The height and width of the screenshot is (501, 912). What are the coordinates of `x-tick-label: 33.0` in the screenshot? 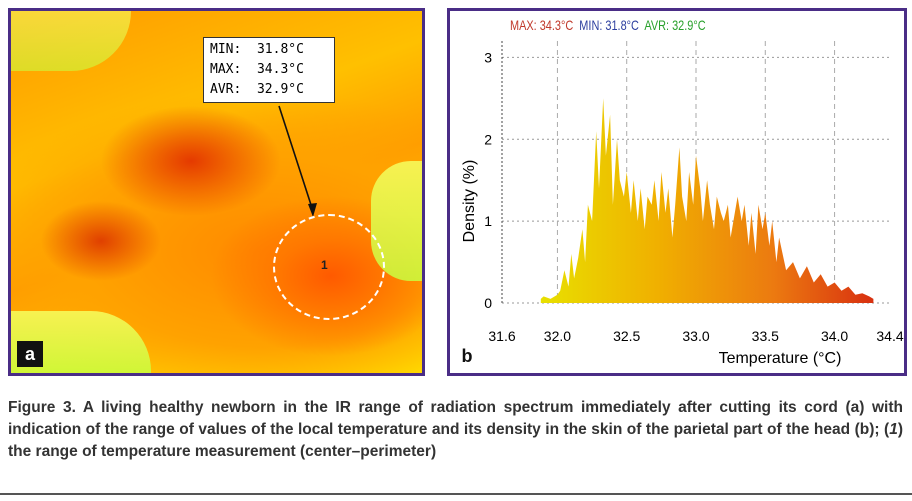 It's located at (695, 336).